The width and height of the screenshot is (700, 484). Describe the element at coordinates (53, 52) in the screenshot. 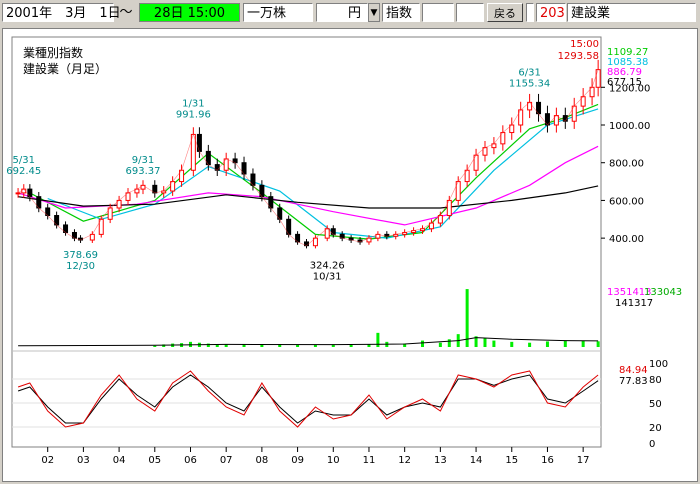

I see `chart-title: 業種別指数` at that location.